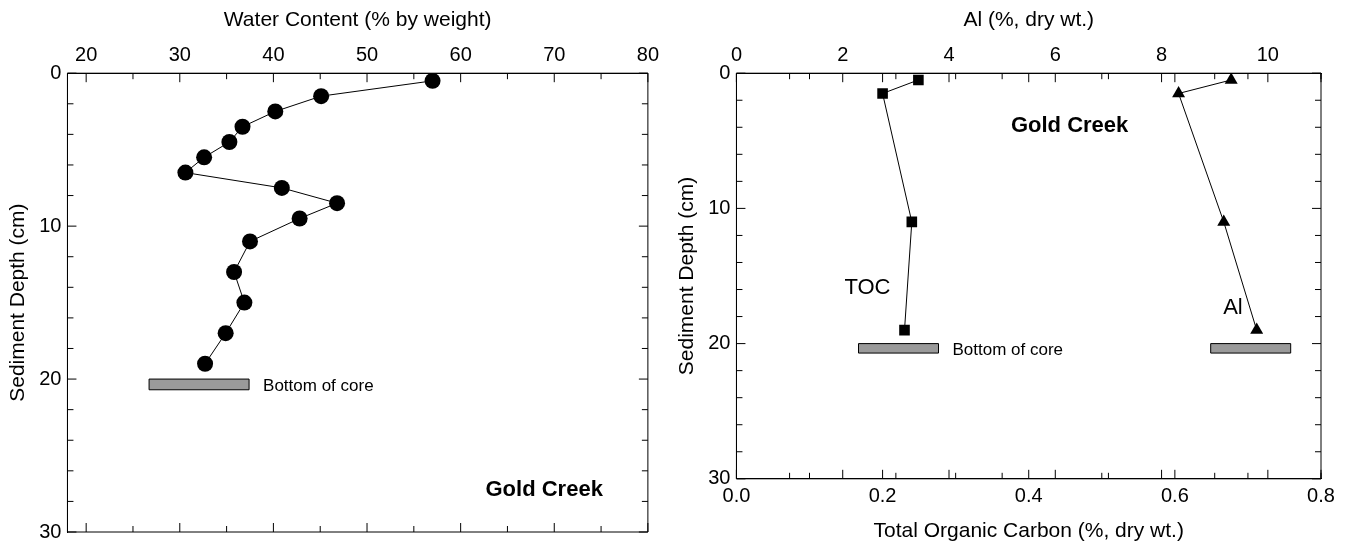 The width and height of the screenshot is (1351, 550). Describe the element at coordinates (1028, 495) in the screenshot. I see `x-tick-label: 0.4` at that location.